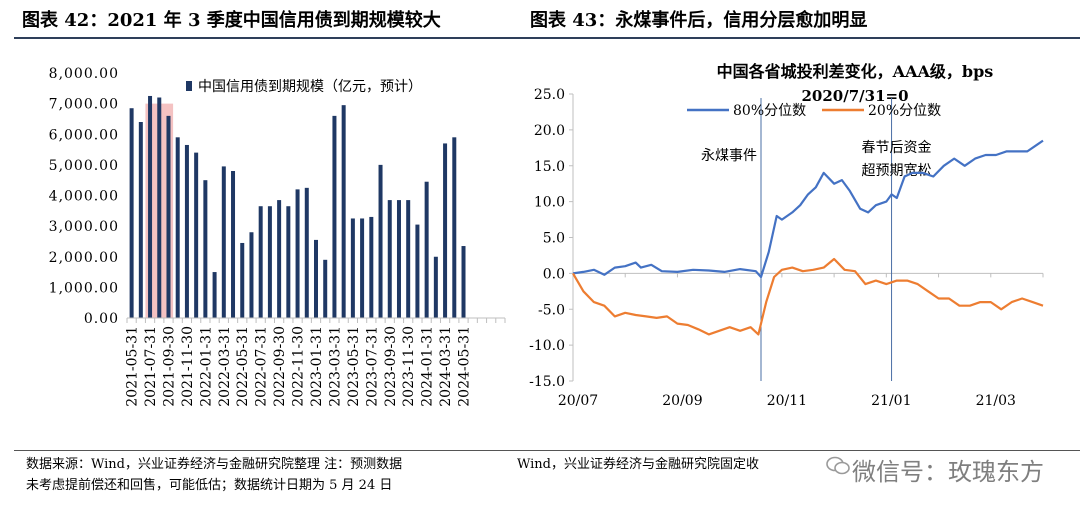 The image size is (1080, 513). What do you see at coordinates (904, 111) in the screenshot?
I see `legend-label: 20%分位数` at bounding box center [904, 111].